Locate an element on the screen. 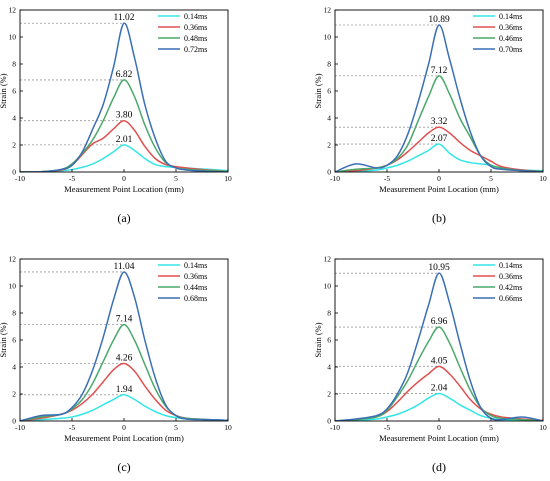  legend-entry: 0.70ms is located at coordinates (510, 49).